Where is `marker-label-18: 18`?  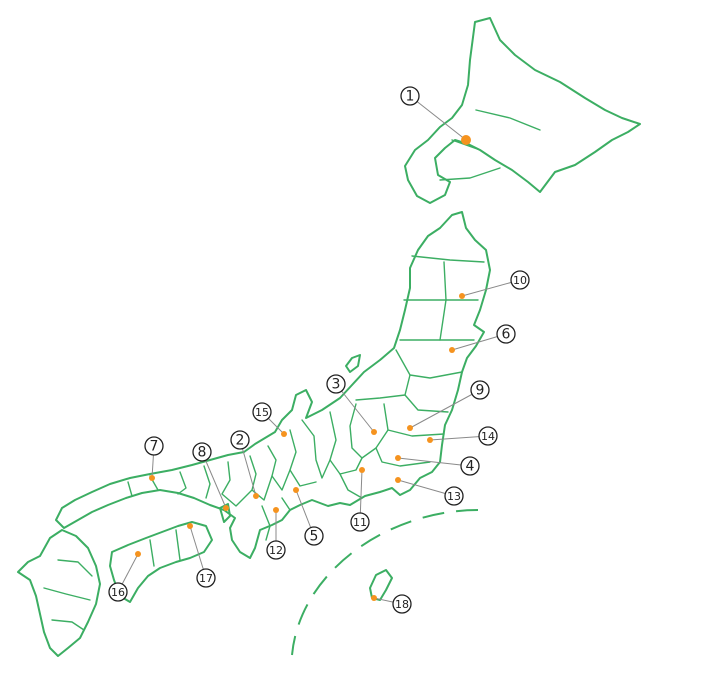 marker-label-18: 18 is located at coordinates (402, 604).